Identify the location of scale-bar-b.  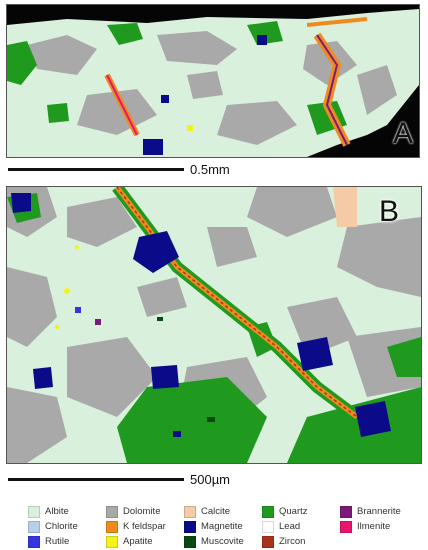
(96, 479).